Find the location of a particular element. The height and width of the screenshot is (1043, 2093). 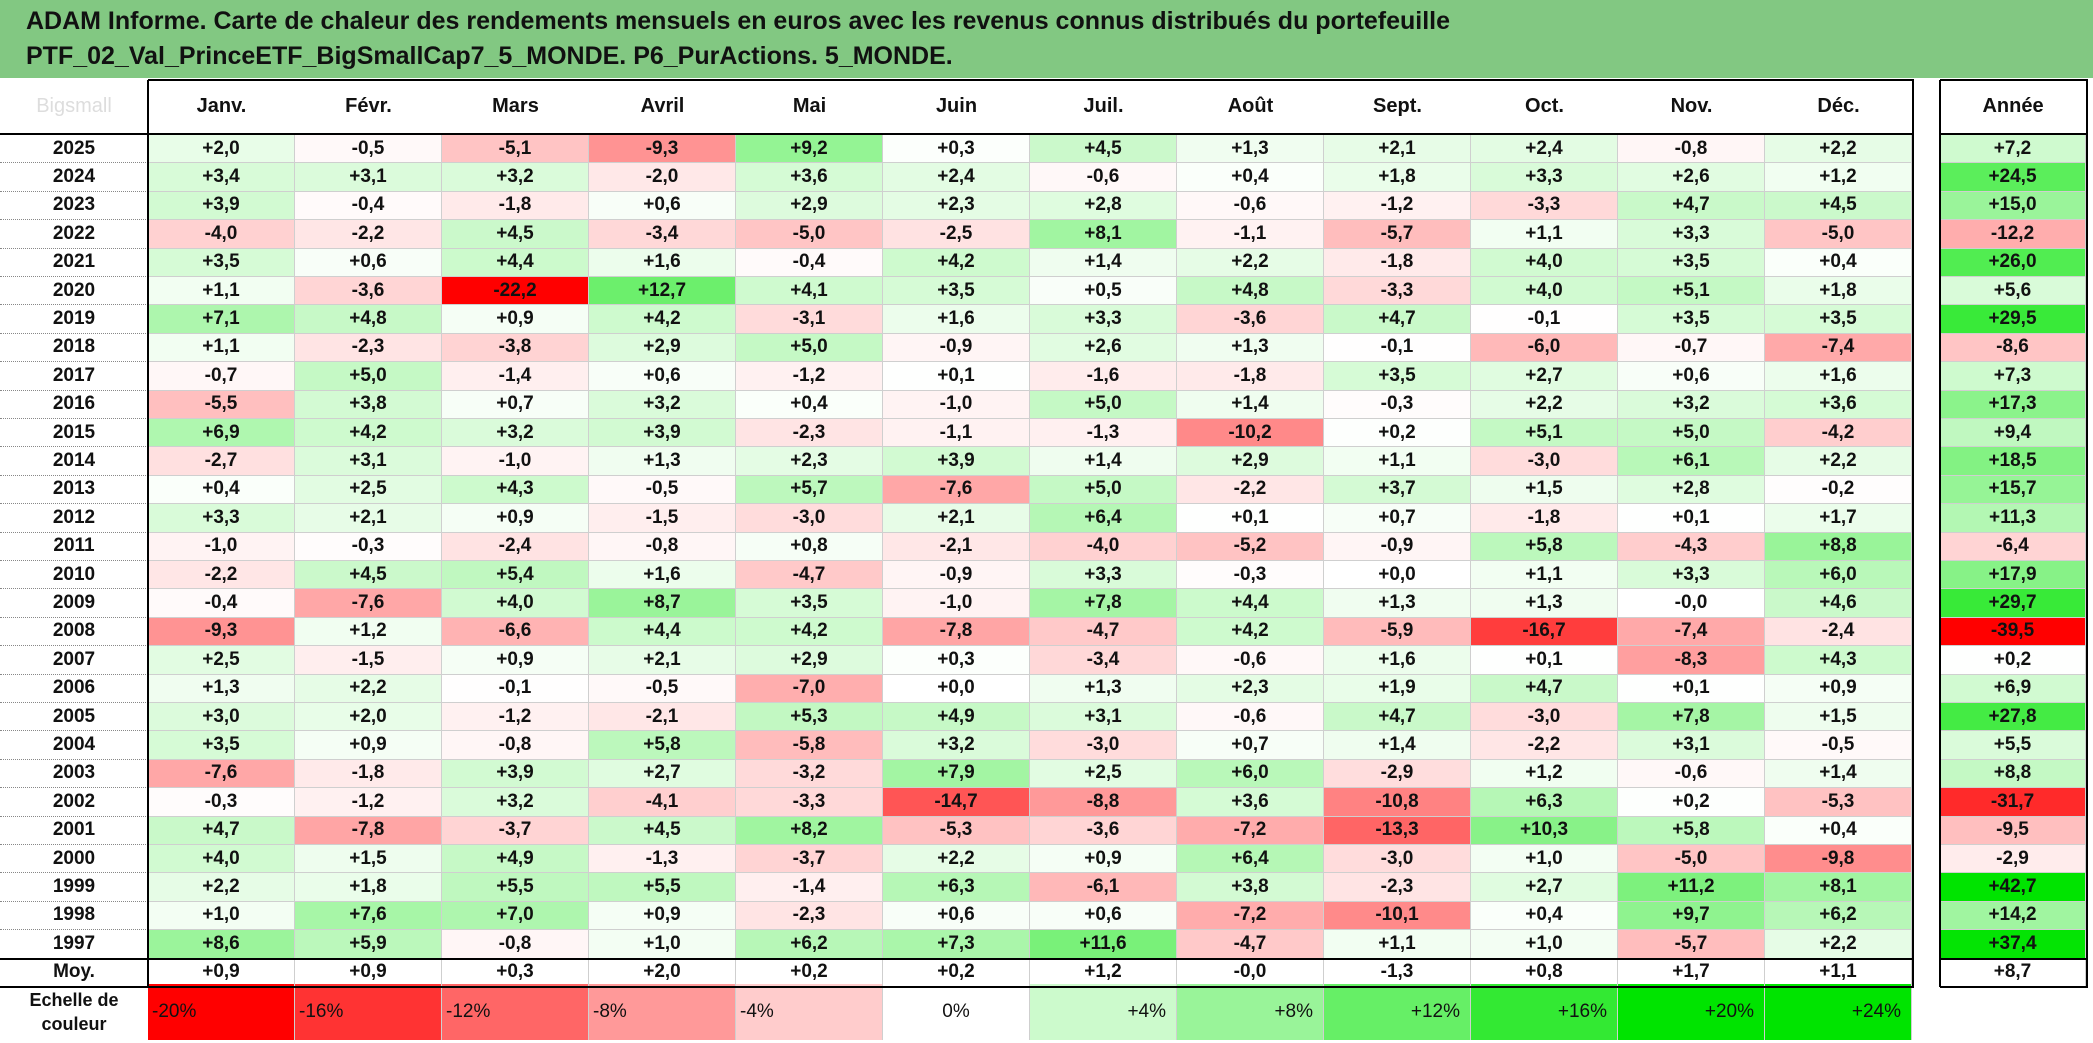

year-label: 2017 is located at coordinates (74, 376).